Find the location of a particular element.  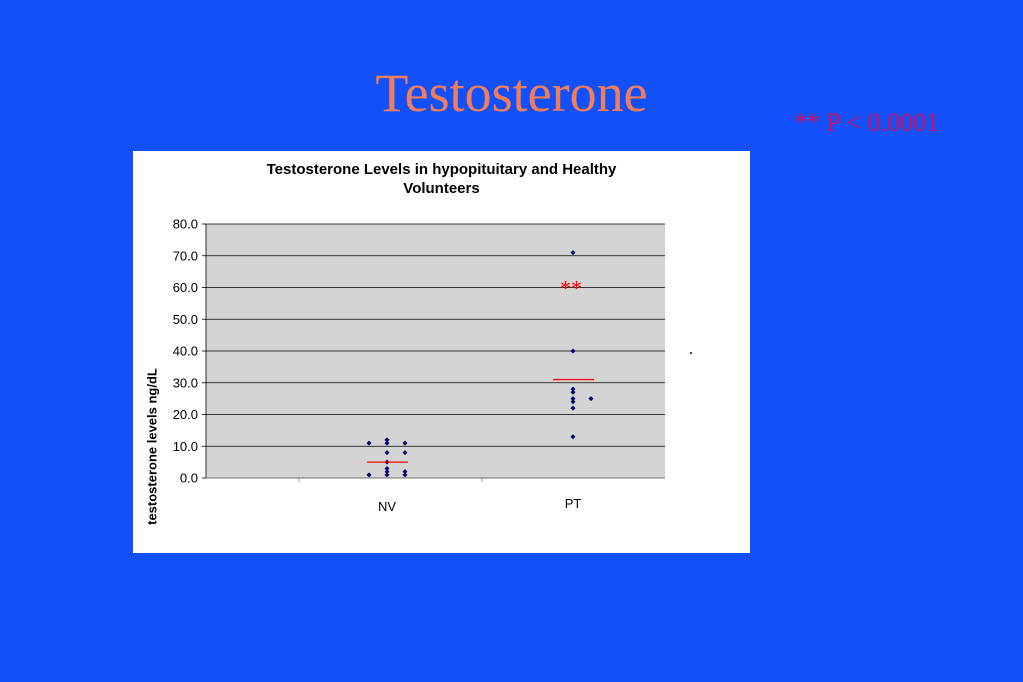

y-tick-label: 40.0 is located at coordinates (185, 351).